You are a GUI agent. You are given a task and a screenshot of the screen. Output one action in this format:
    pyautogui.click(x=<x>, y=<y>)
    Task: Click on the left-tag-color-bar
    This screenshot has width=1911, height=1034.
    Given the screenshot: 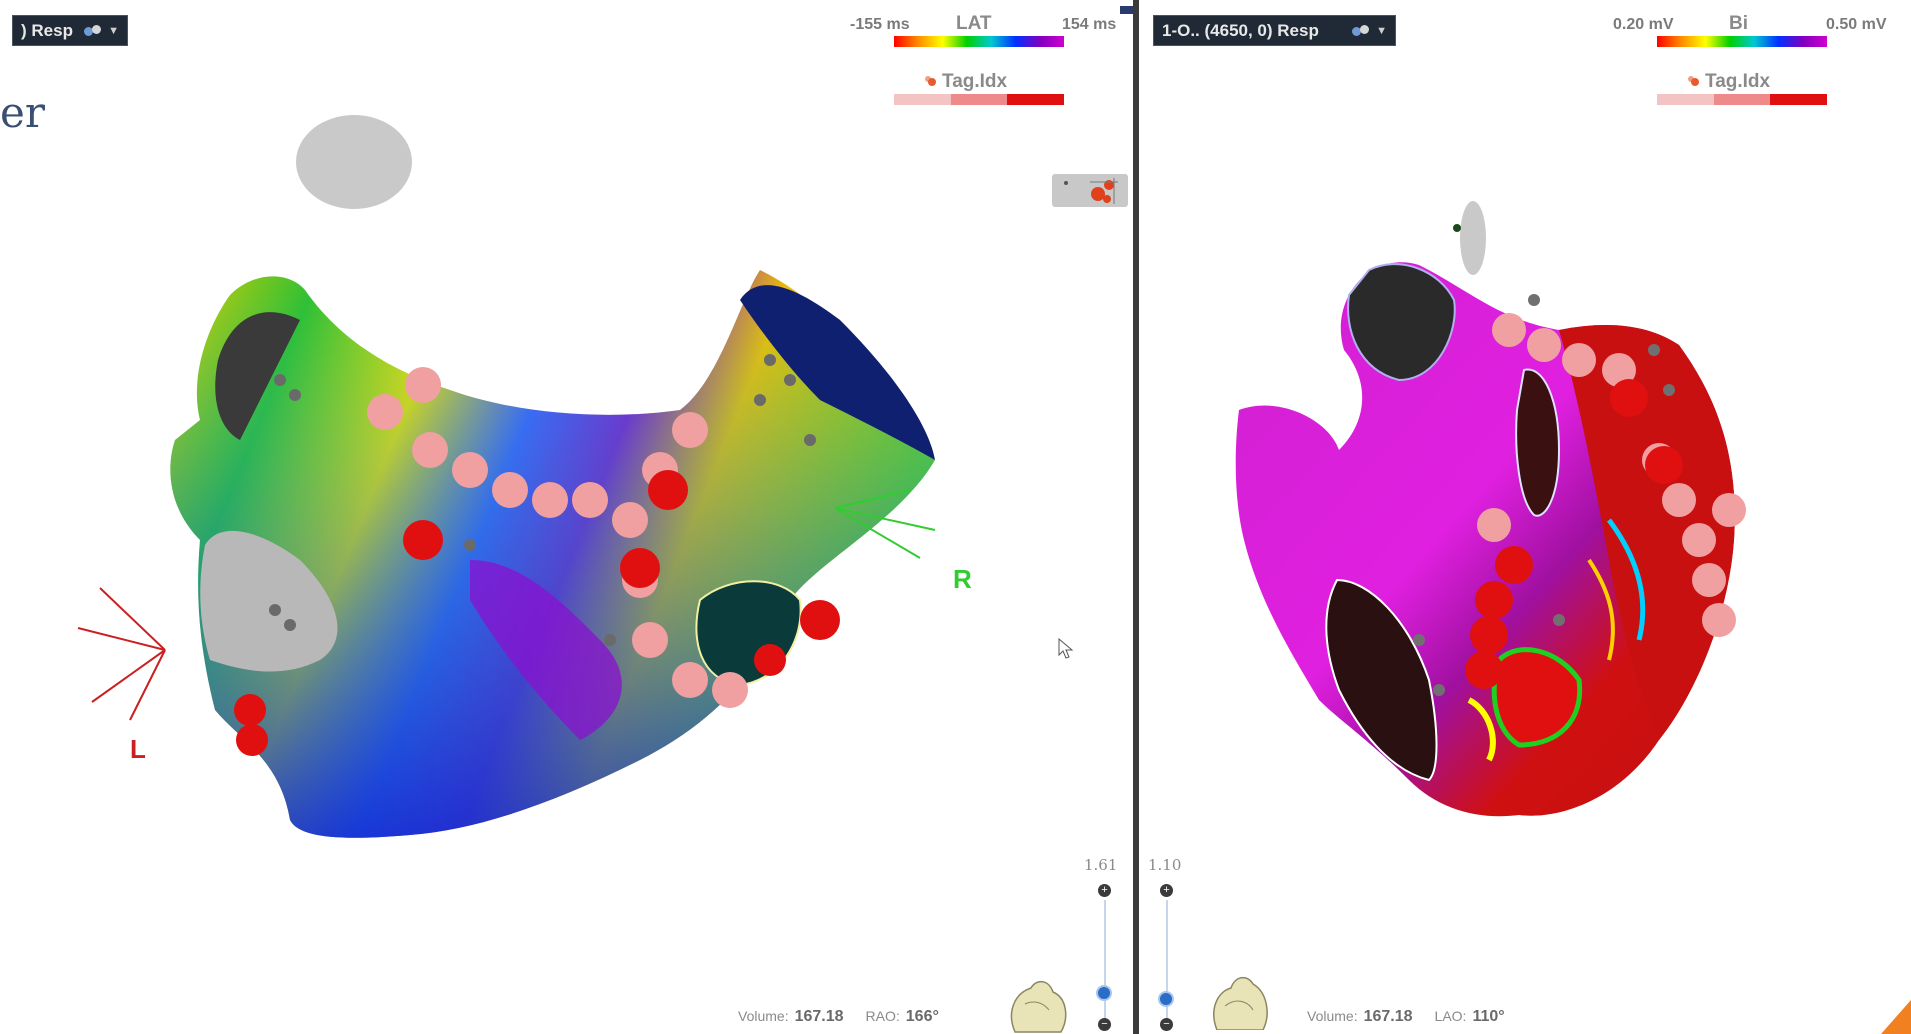 What is the action you would take?
    pyautogui.click(x=979, y=99)
    